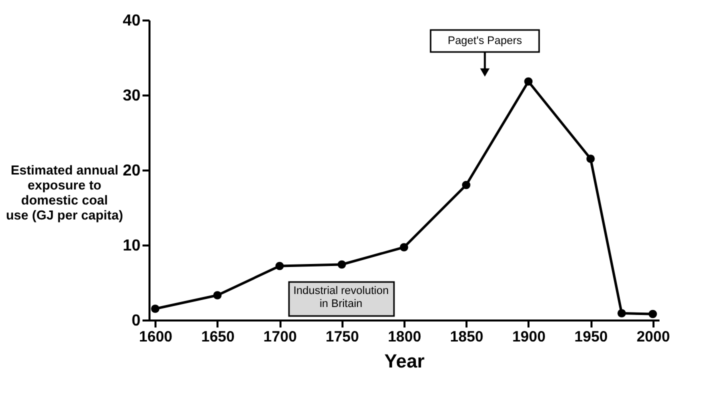 The width and height of the screenshot is (708, 399). I want to click on x-tick-label: 1800, so click(405, 337).